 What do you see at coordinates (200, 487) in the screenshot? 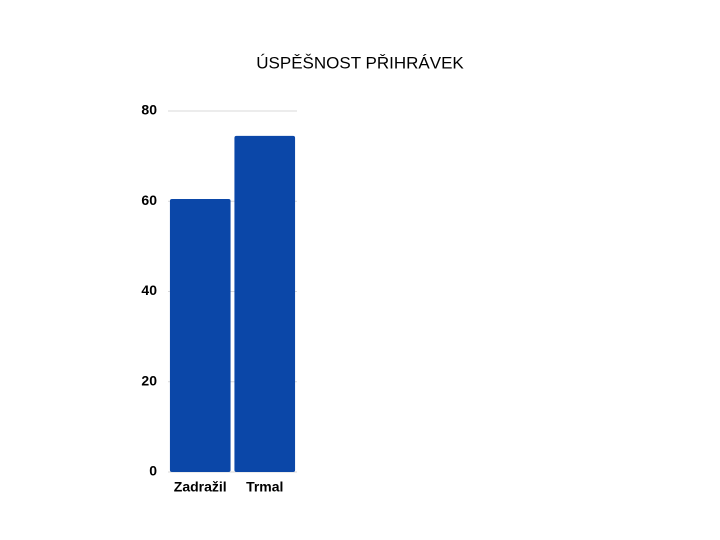
I see `x-tick-label: Zadražil` at bounding box center [200, 487].